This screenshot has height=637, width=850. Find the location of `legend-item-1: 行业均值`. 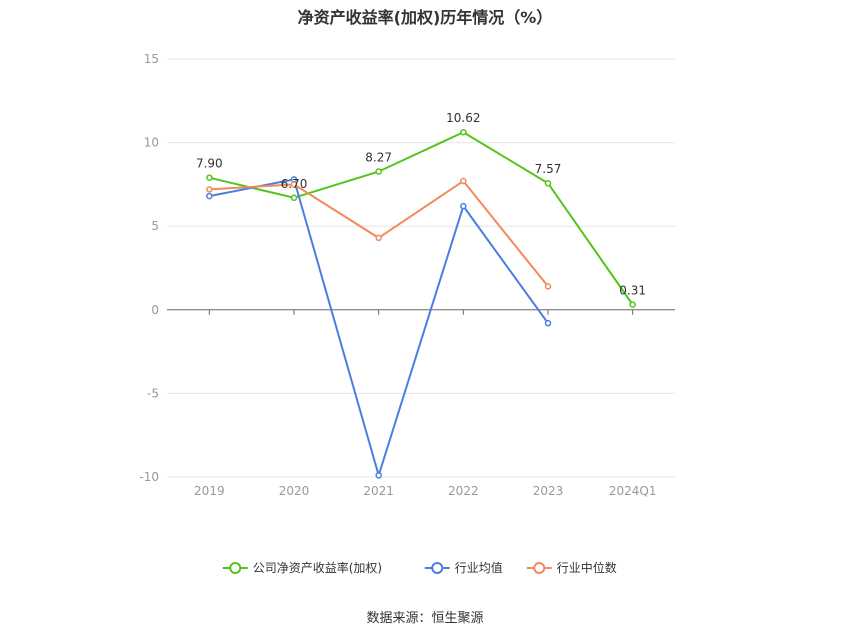

legend-item-1: 行业均值 is located at coordinates (463, 567).